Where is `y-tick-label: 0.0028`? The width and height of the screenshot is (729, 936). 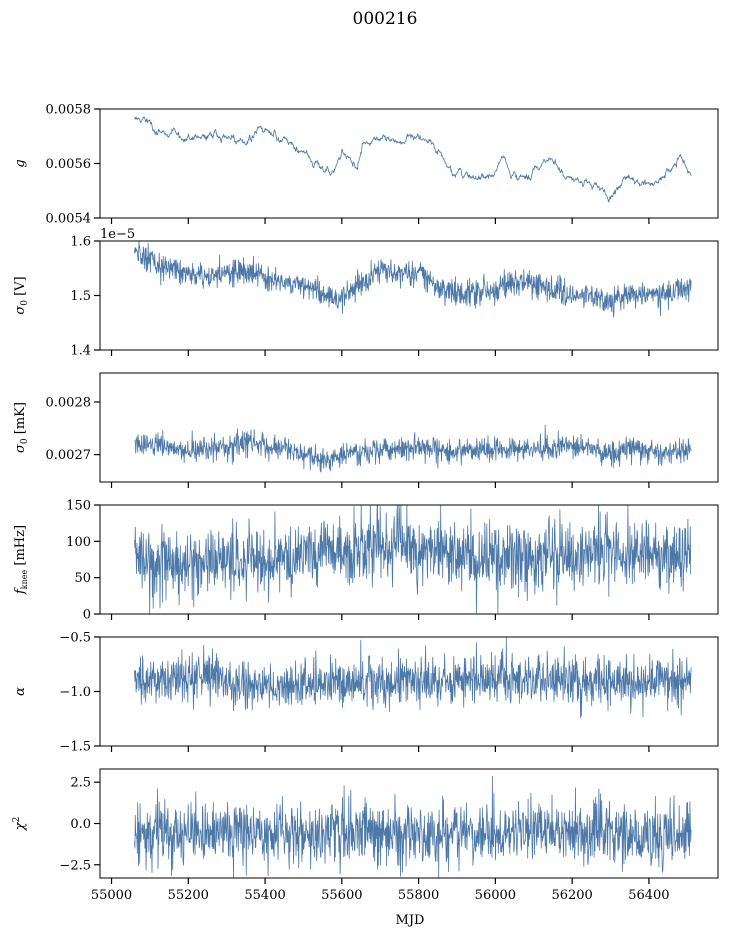
y-tick-label: 0.0028 is located at coordinates (69, 402).